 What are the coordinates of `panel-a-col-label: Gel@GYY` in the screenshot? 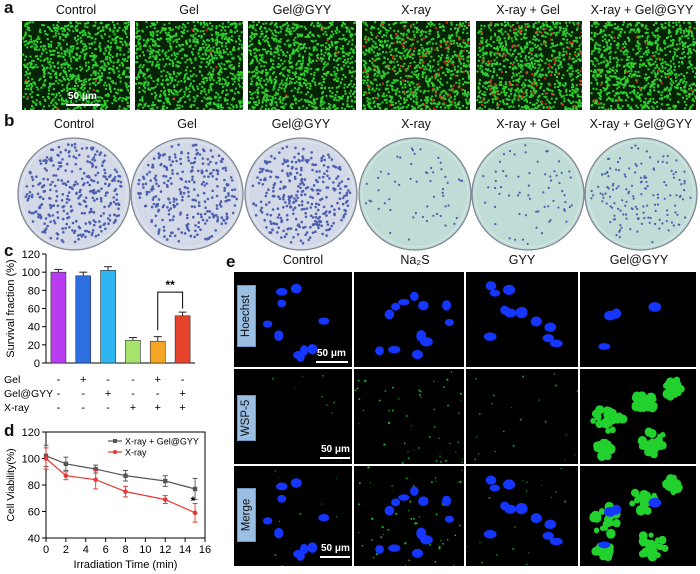 It's located at (302, 10).